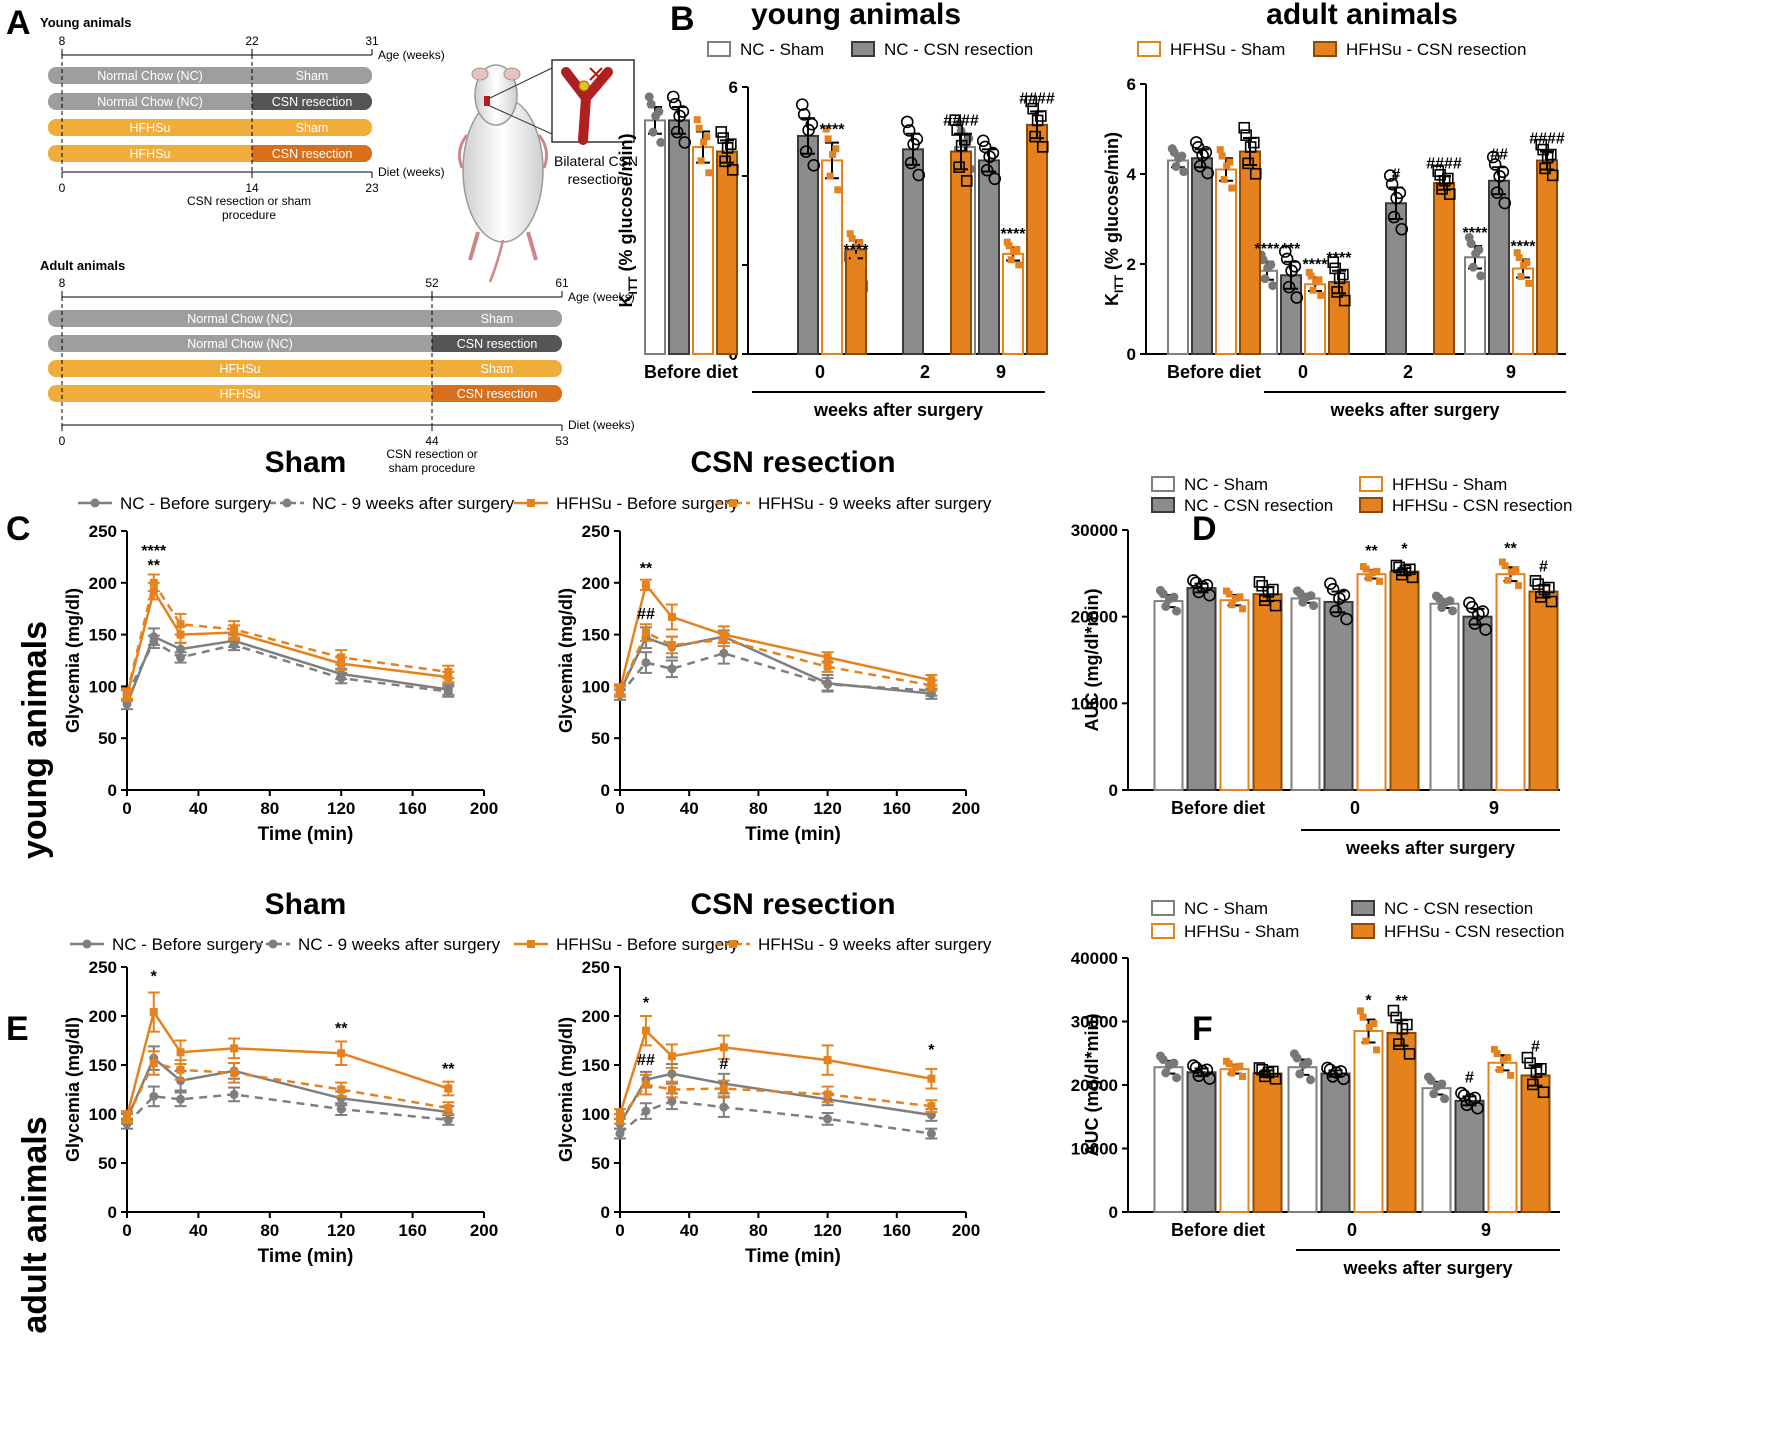 The height and width of the screenshot is (1451, 1772). Describe the element at coordinates (682, 19) in the screenshot. I see `panel-label-b: B` at that location.